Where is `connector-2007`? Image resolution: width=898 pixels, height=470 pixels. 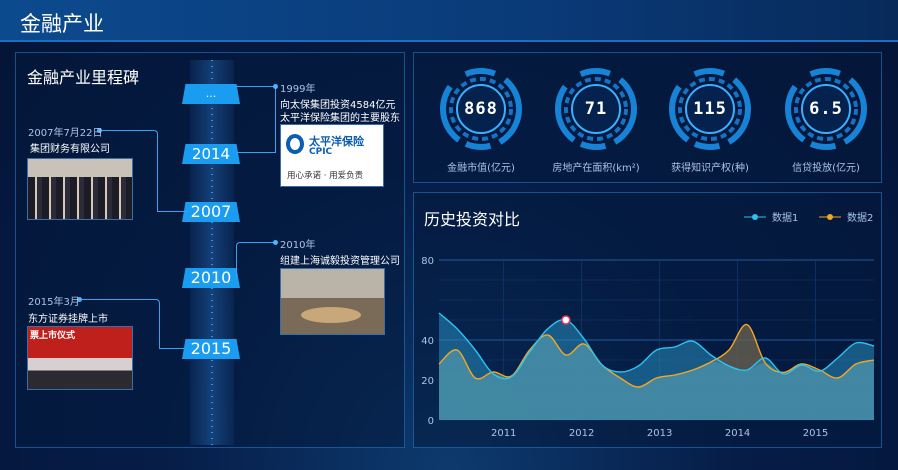 connector-2007 is located at coordinates (129, 171).